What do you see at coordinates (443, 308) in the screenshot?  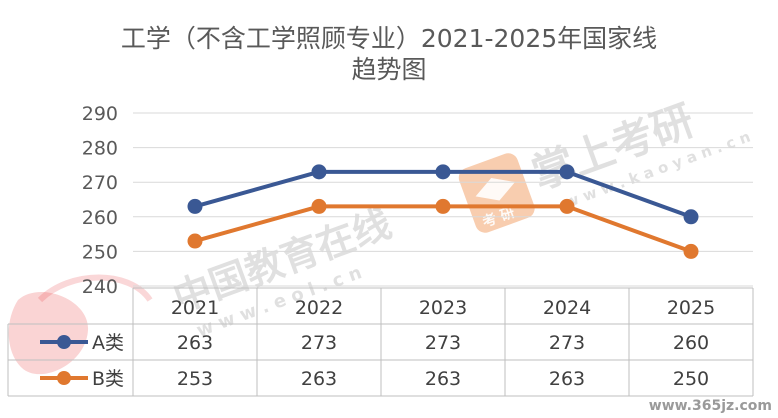 I see `x-category-label: 2023` at bounding box center [443, 308].